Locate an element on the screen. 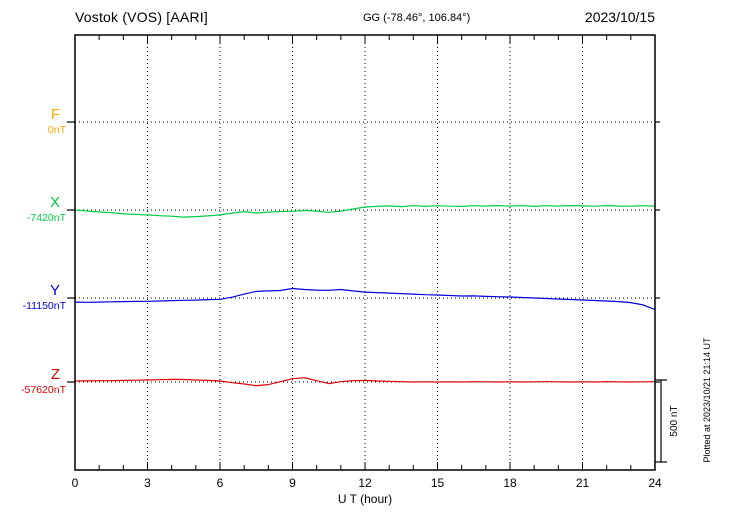 The width and height of the screenshot is (730, 520). x-tick-label-15: 15 is located at coordinates (437, 483).